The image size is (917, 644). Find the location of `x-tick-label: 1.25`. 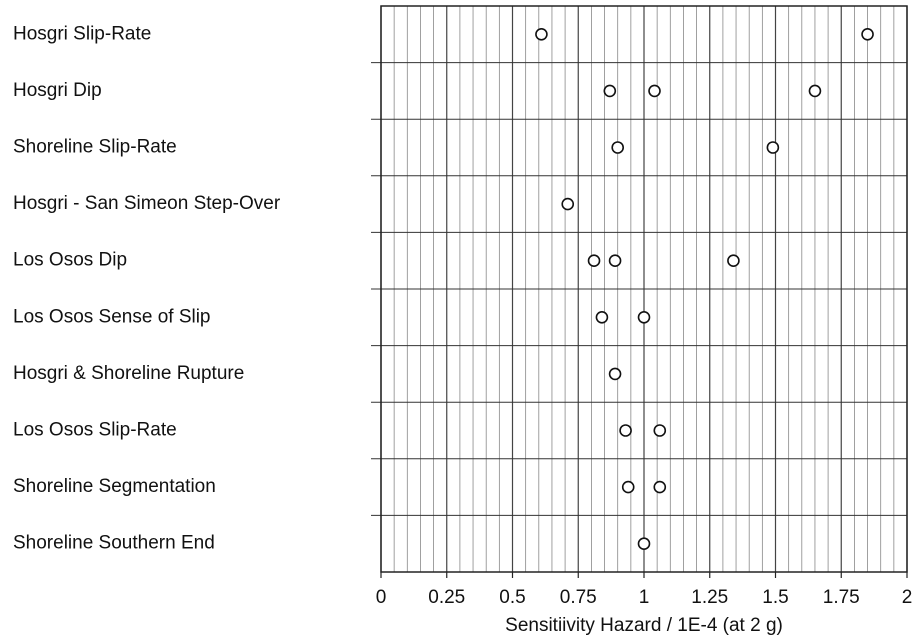

x-tick-label: 1.25 is located at coordinates (709, 597).